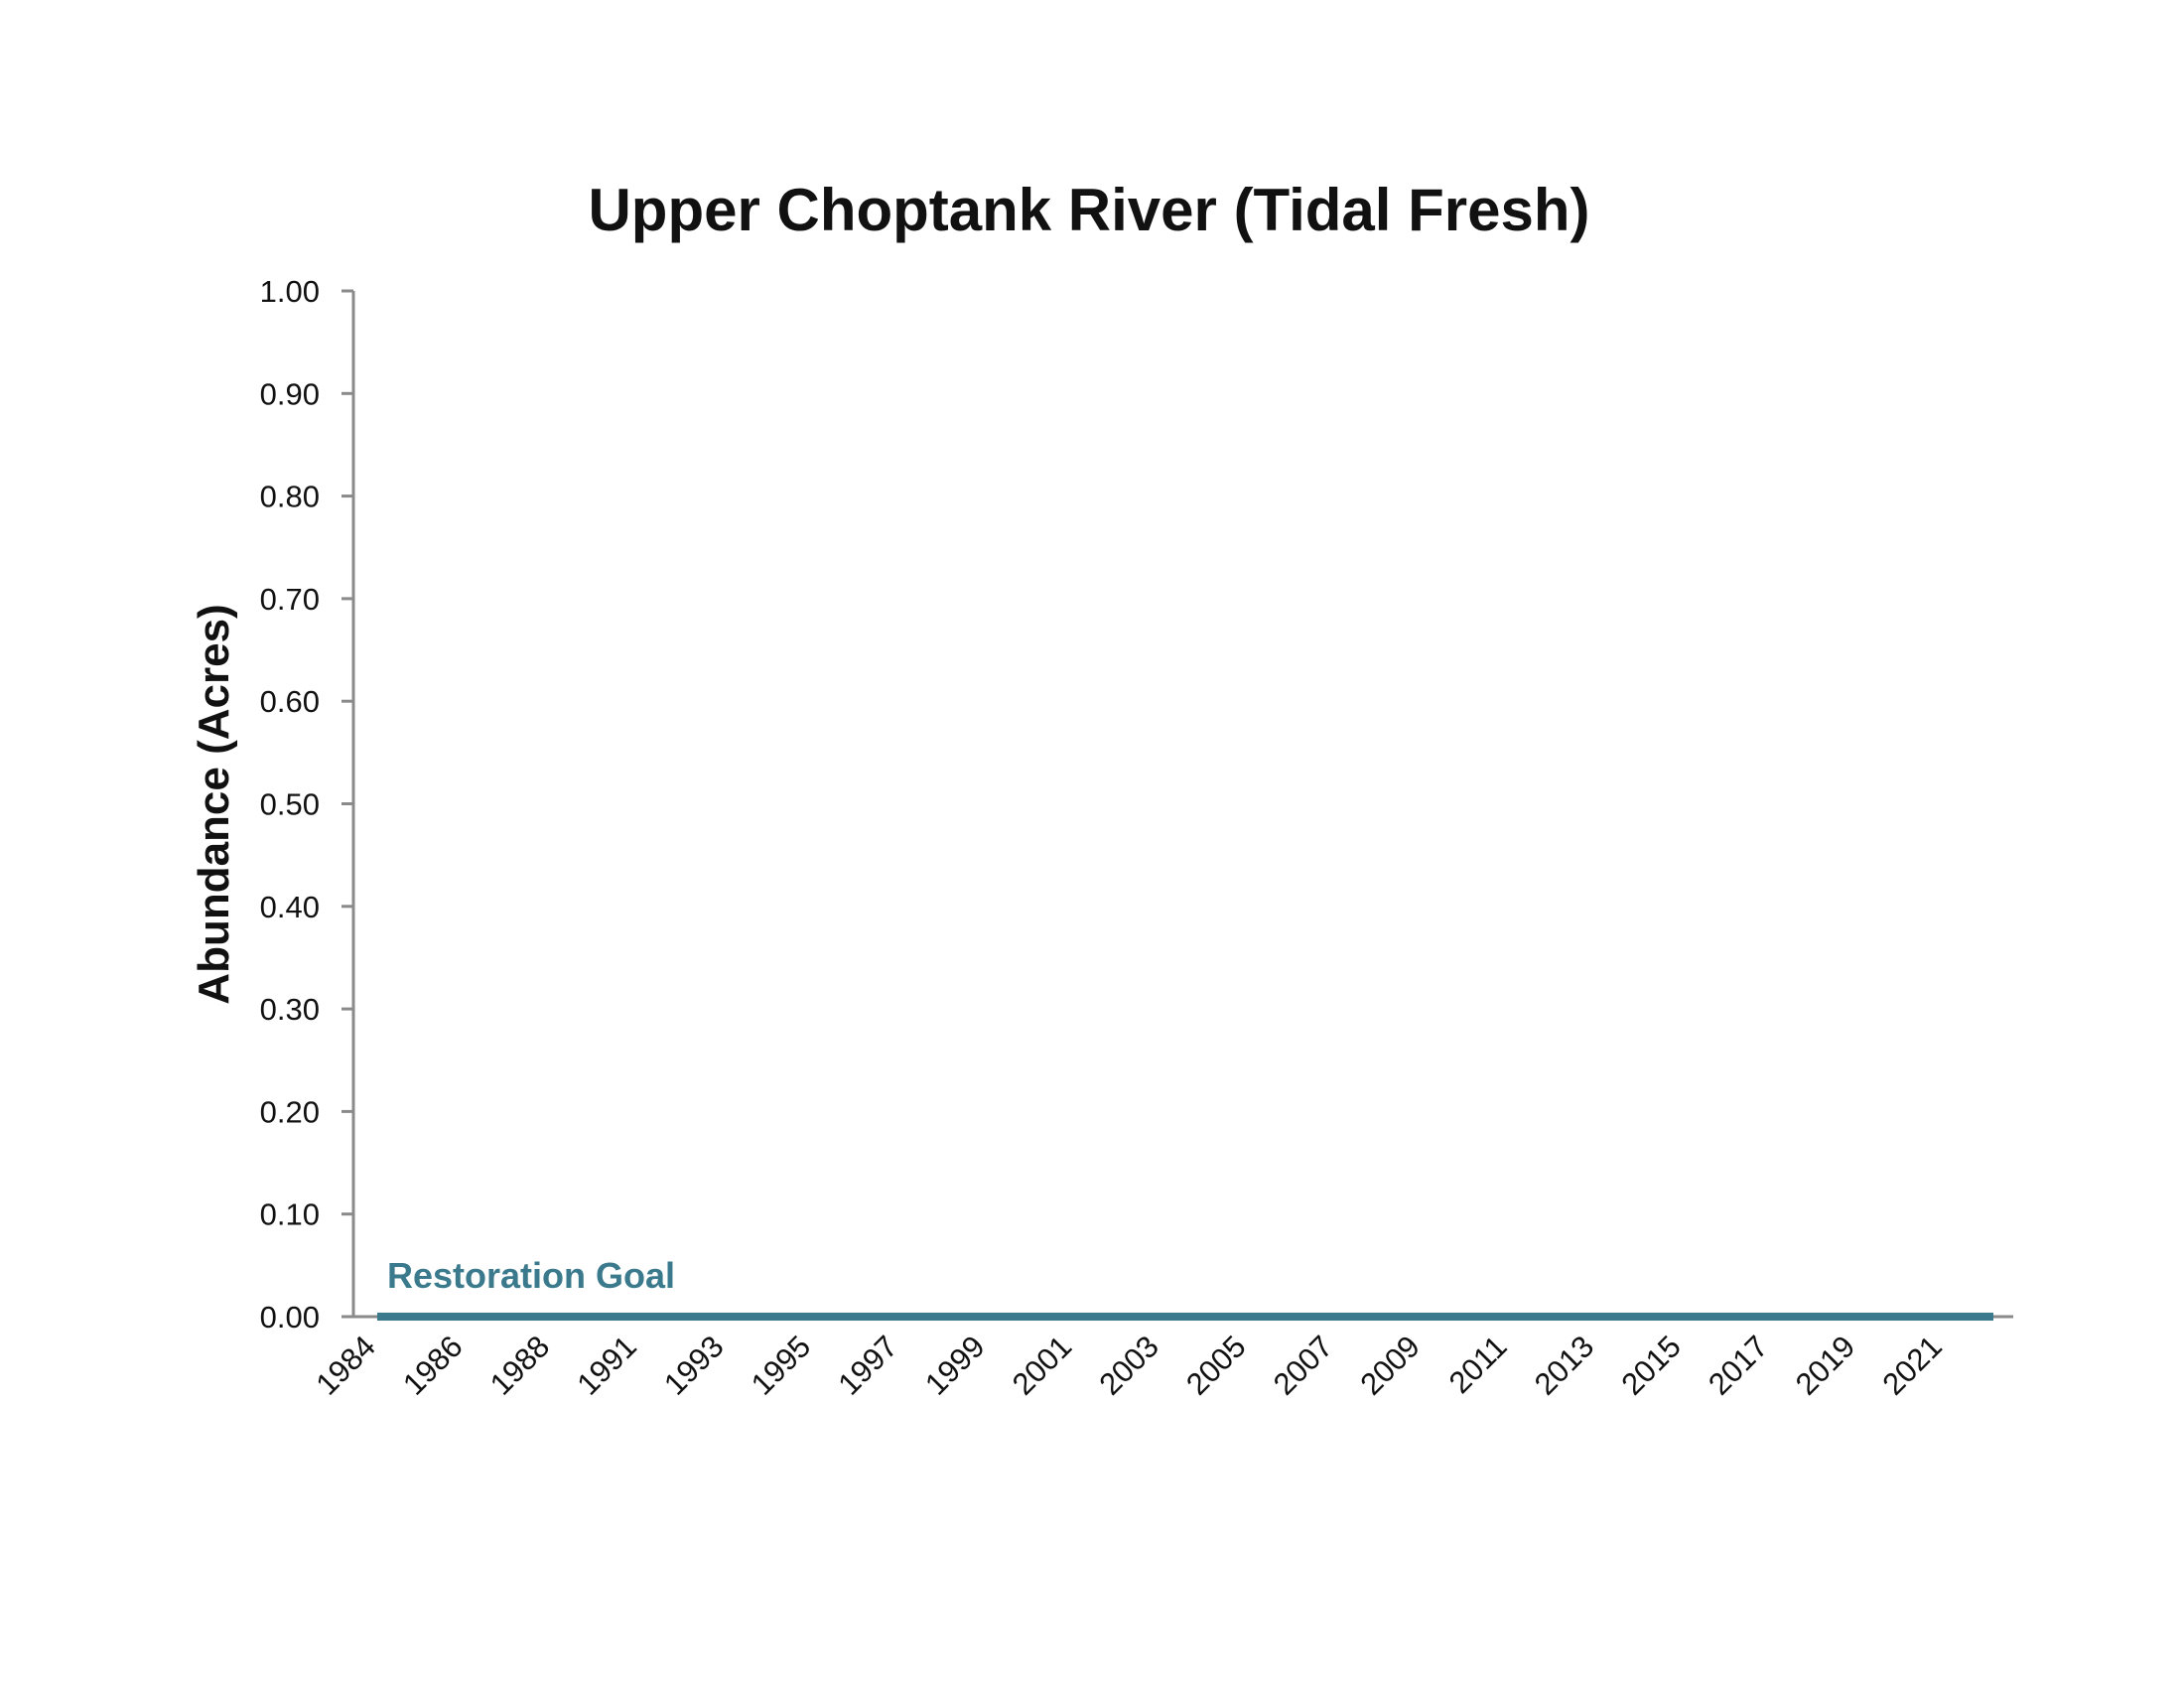 This screenshot has width=2184, height=1688. What do you see at coordinates (1825, 1365) in the screenshot?
I see `x-tick-label: 2019` at bounding box center [1825, 1365].